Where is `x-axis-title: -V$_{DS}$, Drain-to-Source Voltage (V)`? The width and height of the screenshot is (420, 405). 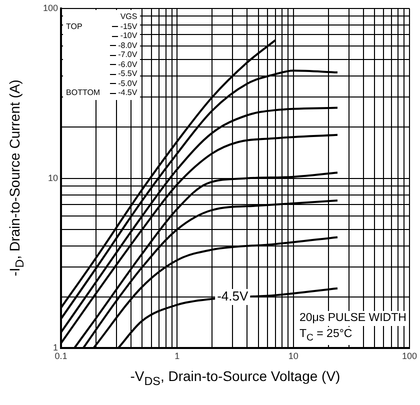
x-axis-title: -V$_{DS}$, Drain-to-Source Voltage (V) is located at coordinates (235, 378).